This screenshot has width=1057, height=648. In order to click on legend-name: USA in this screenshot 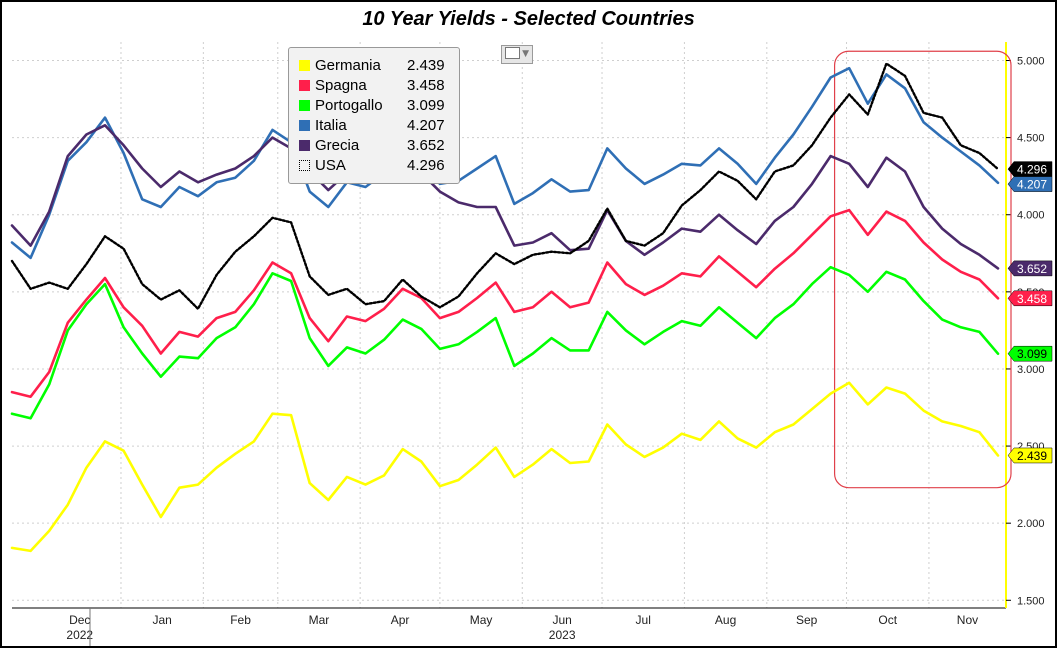, I will do `click(330, 165)`.